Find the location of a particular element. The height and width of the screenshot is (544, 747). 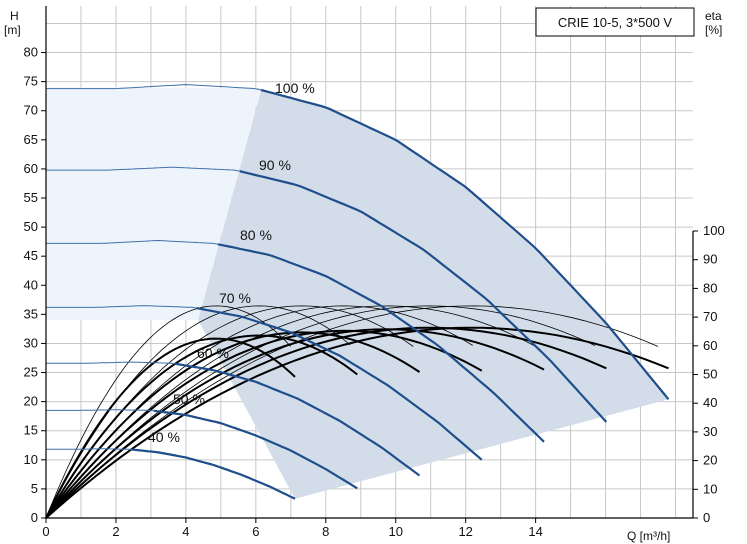

y-left-tick-label: 20 is located at coordinates (31, 401).